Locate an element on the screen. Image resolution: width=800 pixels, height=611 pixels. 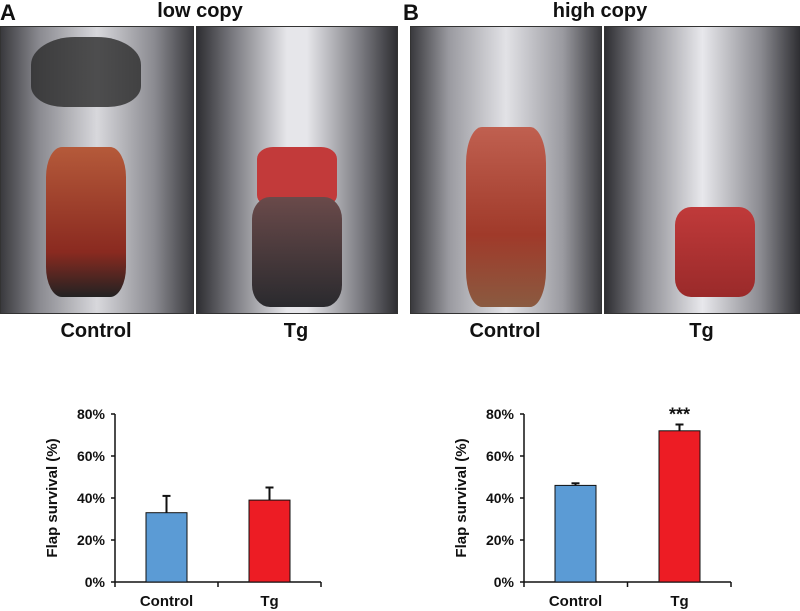
photo-a-tg is located at coordinates (297, 170).